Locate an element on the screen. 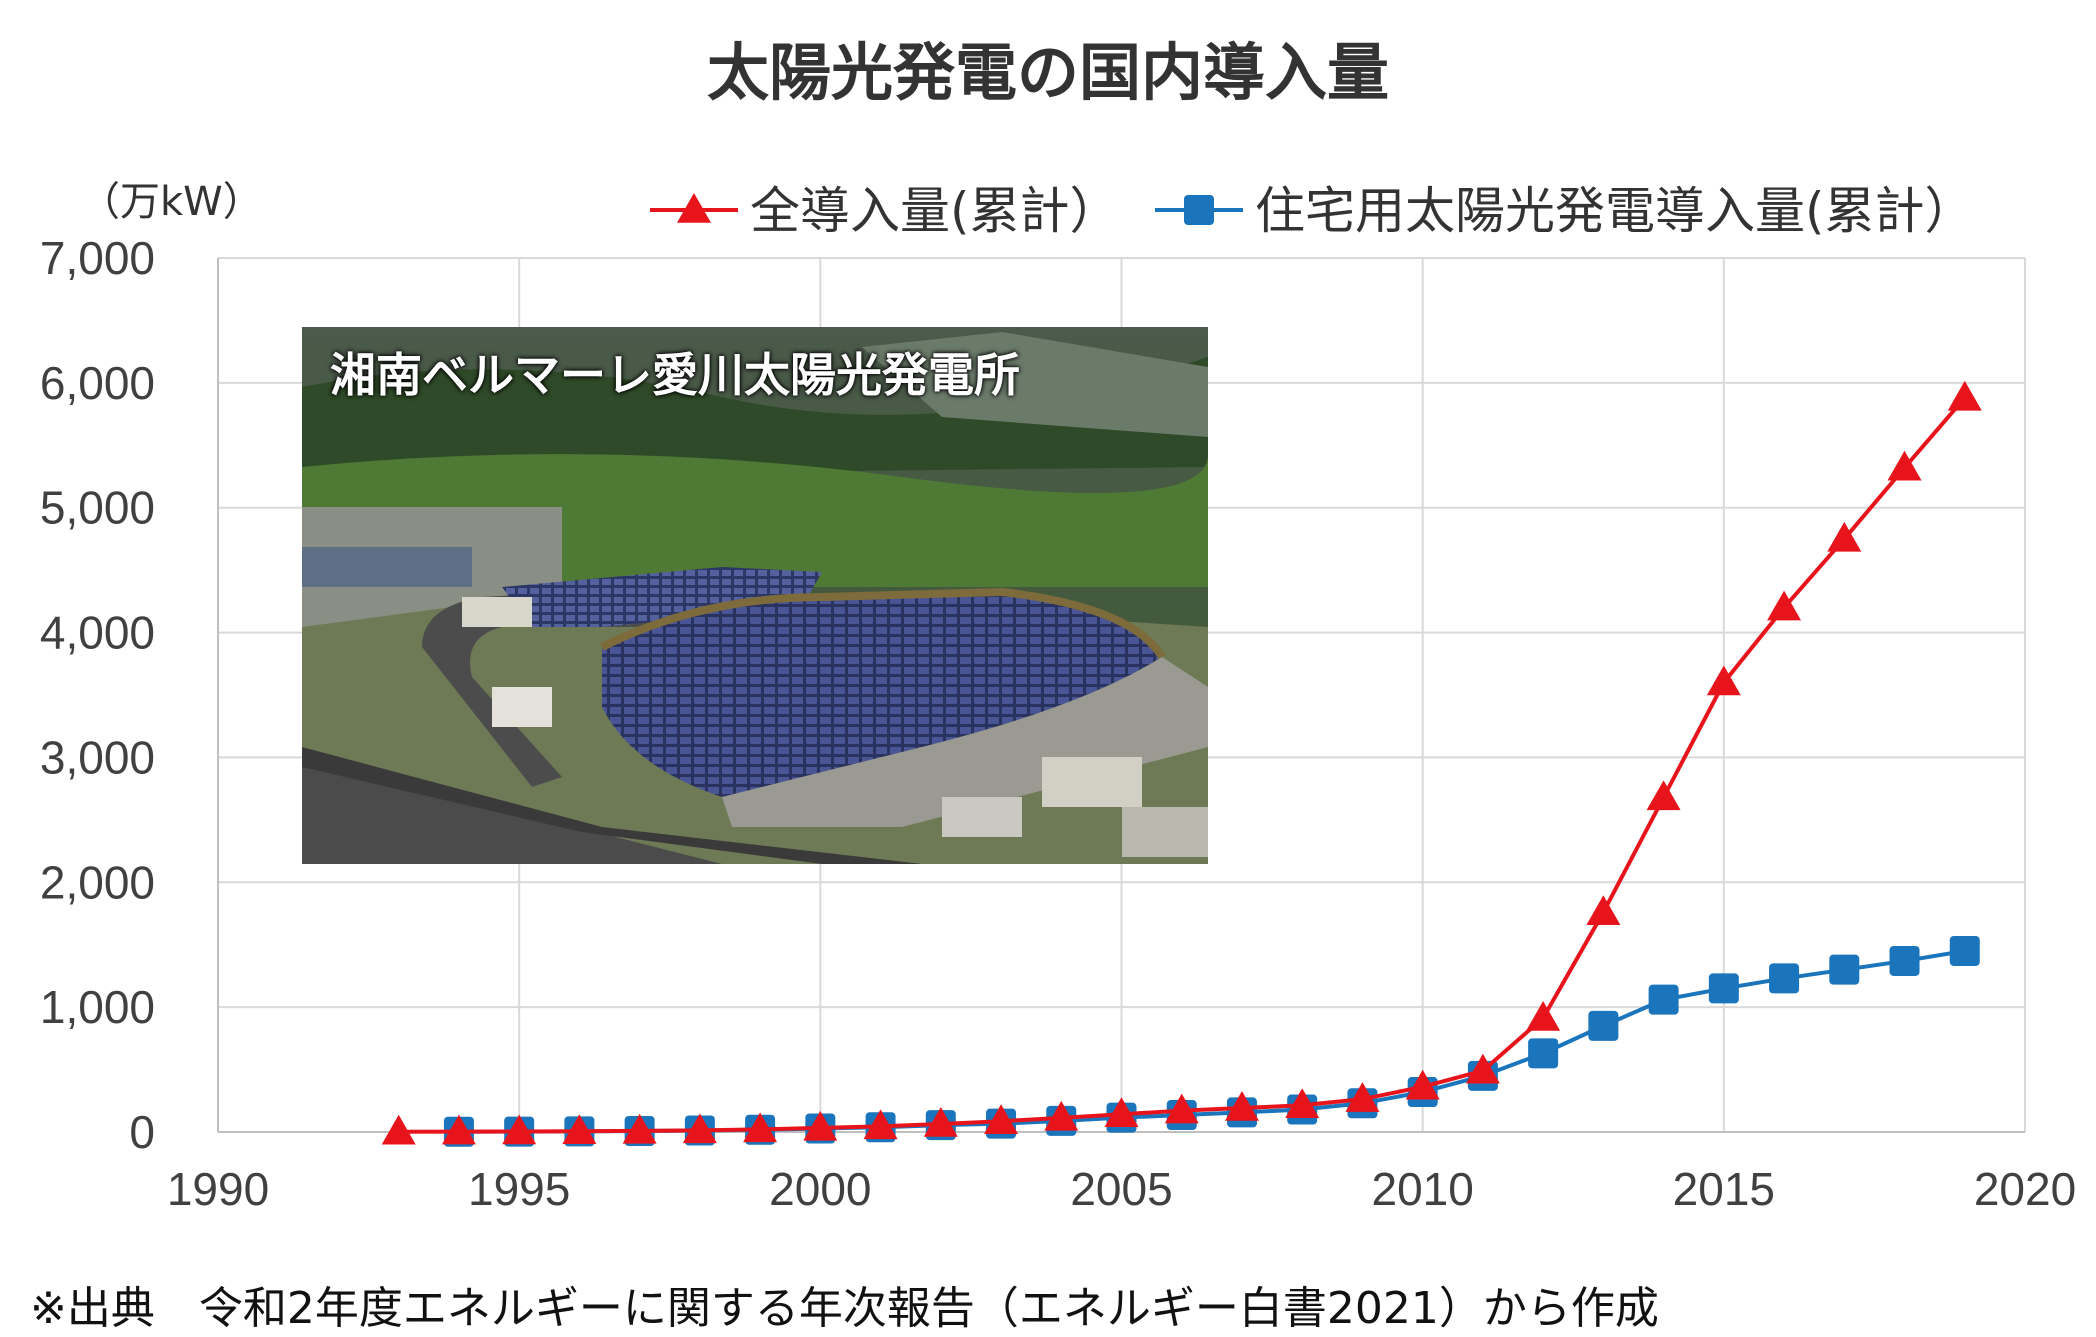 This screenshot has width=2096, height=1337. photo-caption: 湘南ベルマーレ愛川太陽光発電所 is located at coordinates (675, 375).